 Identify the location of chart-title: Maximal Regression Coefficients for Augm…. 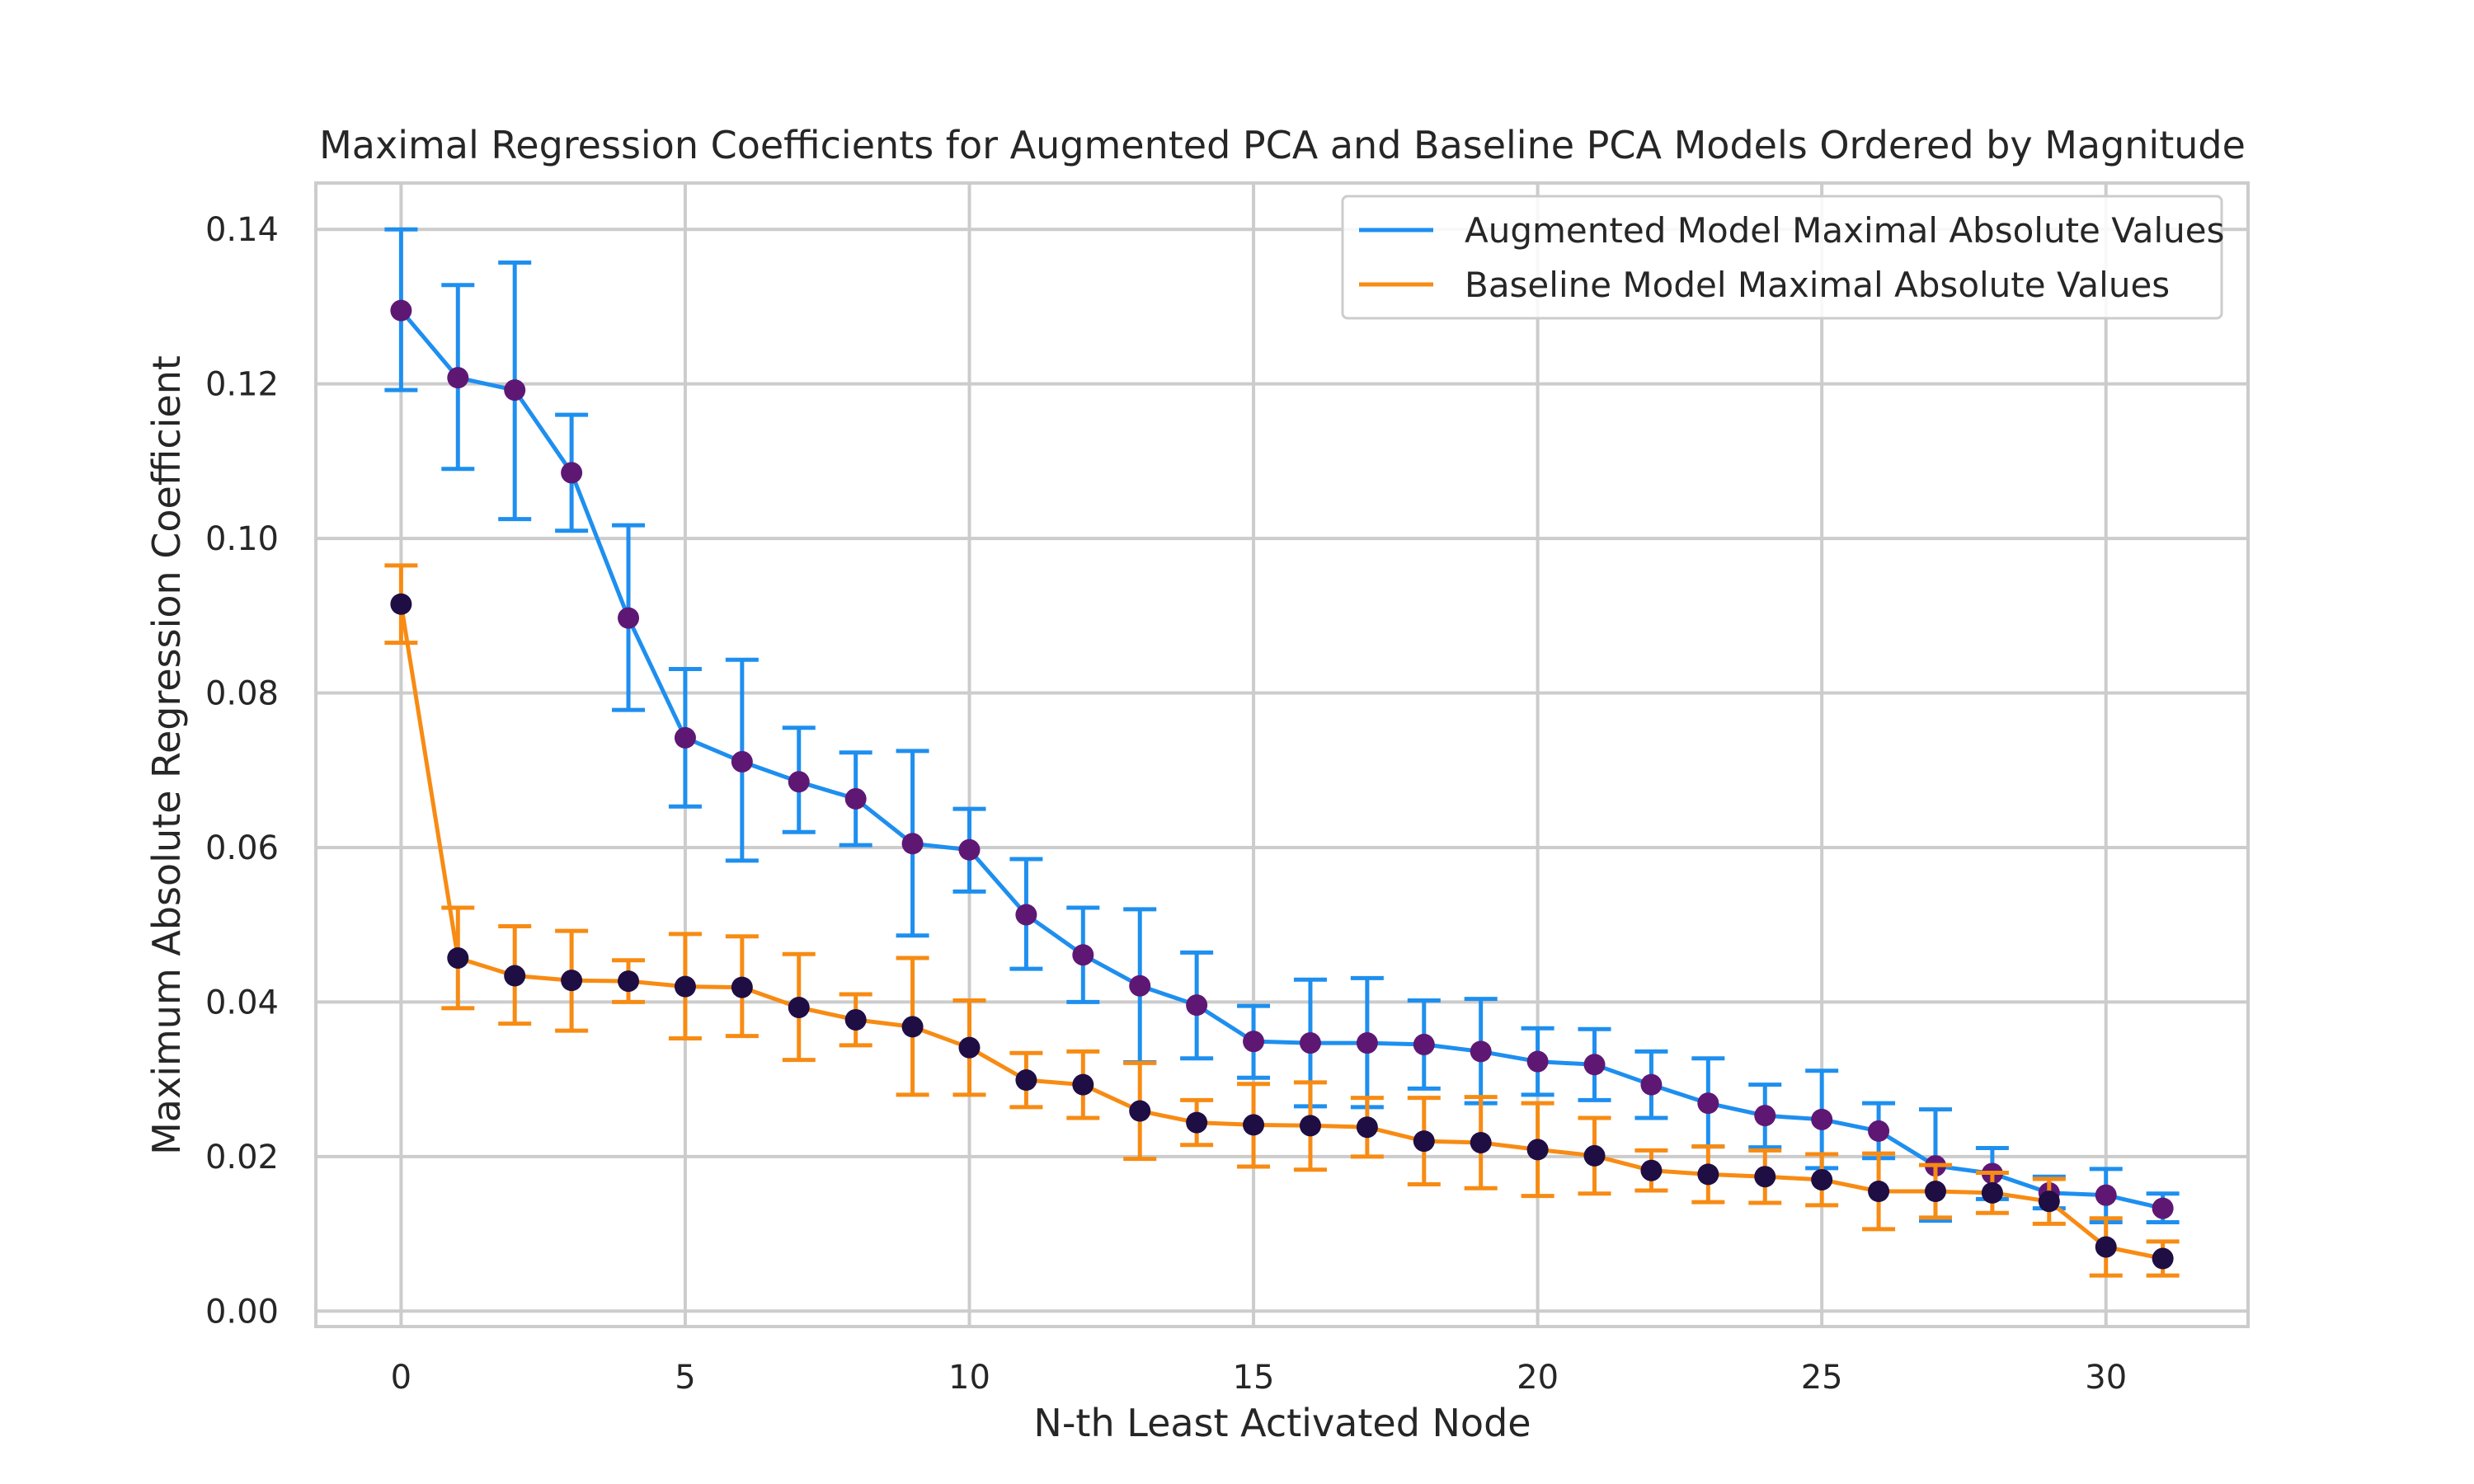
(1282, 145).